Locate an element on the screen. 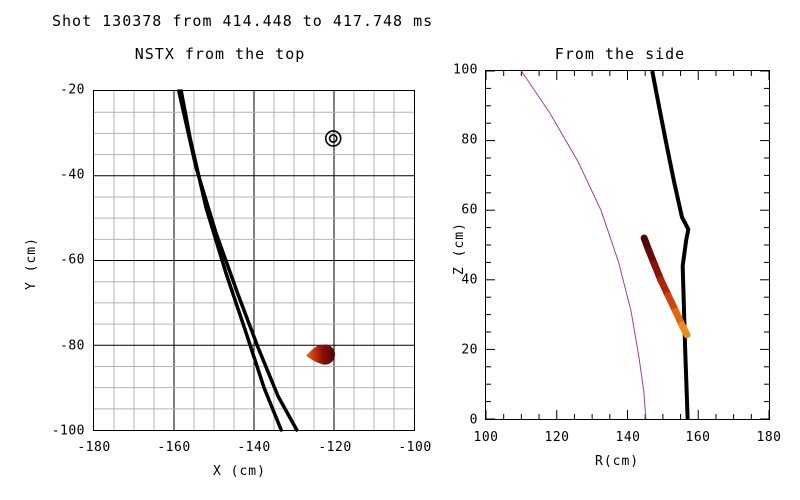 The height and width of the screenshot is (500, 800). side-view-data-layer is located at coordinates (605, 245).